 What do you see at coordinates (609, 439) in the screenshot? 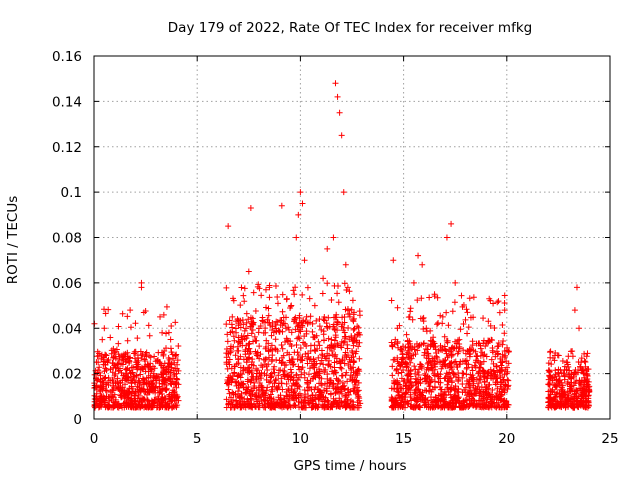
I see `x-tick-label: 25` at bounding box center [609, 439].